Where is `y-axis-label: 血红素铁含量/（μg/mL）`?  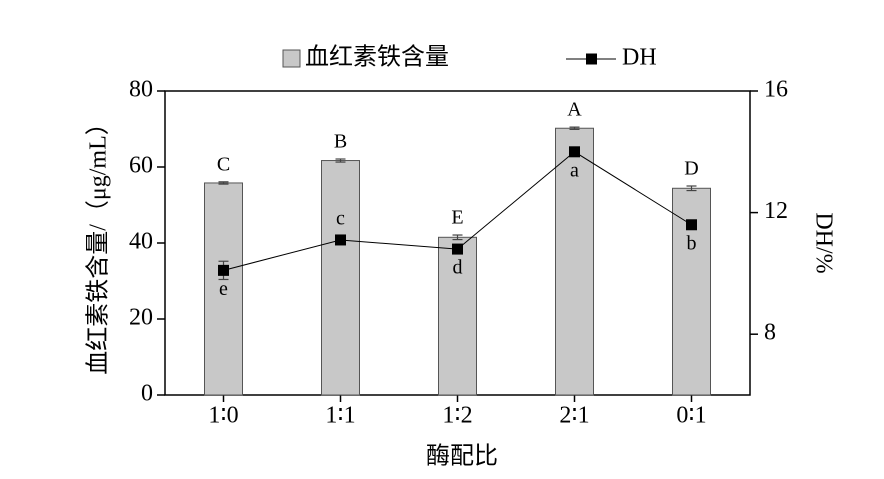
y-axis-label: 血红素铁含量/（μg/mL） is located at coordinates (98, 243).